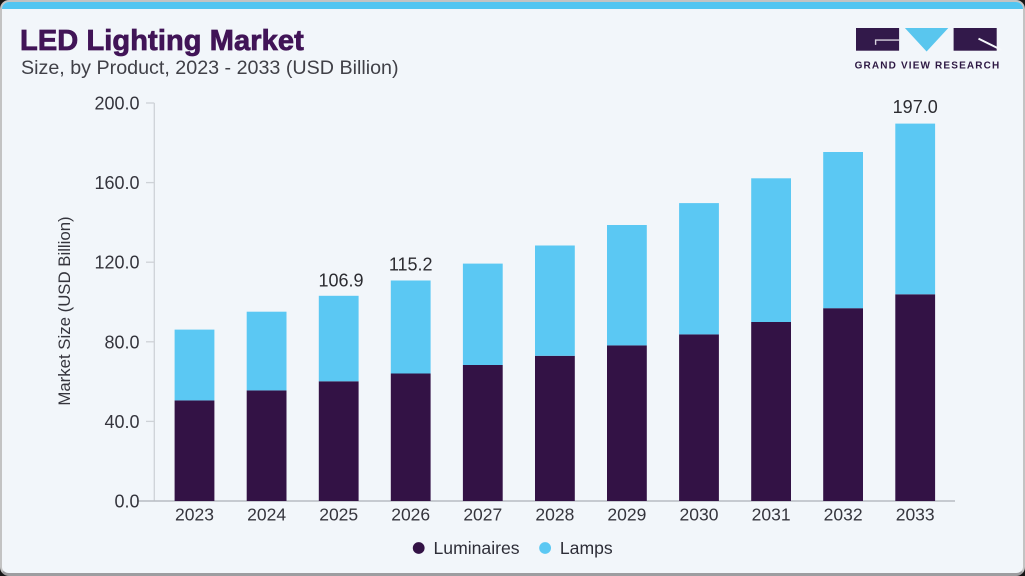 The height and width of the screenshot is (576, 1025). Describe the element at coordinates (121, 342) in the screenshot. I see `svg-text: 80.0` at that location.